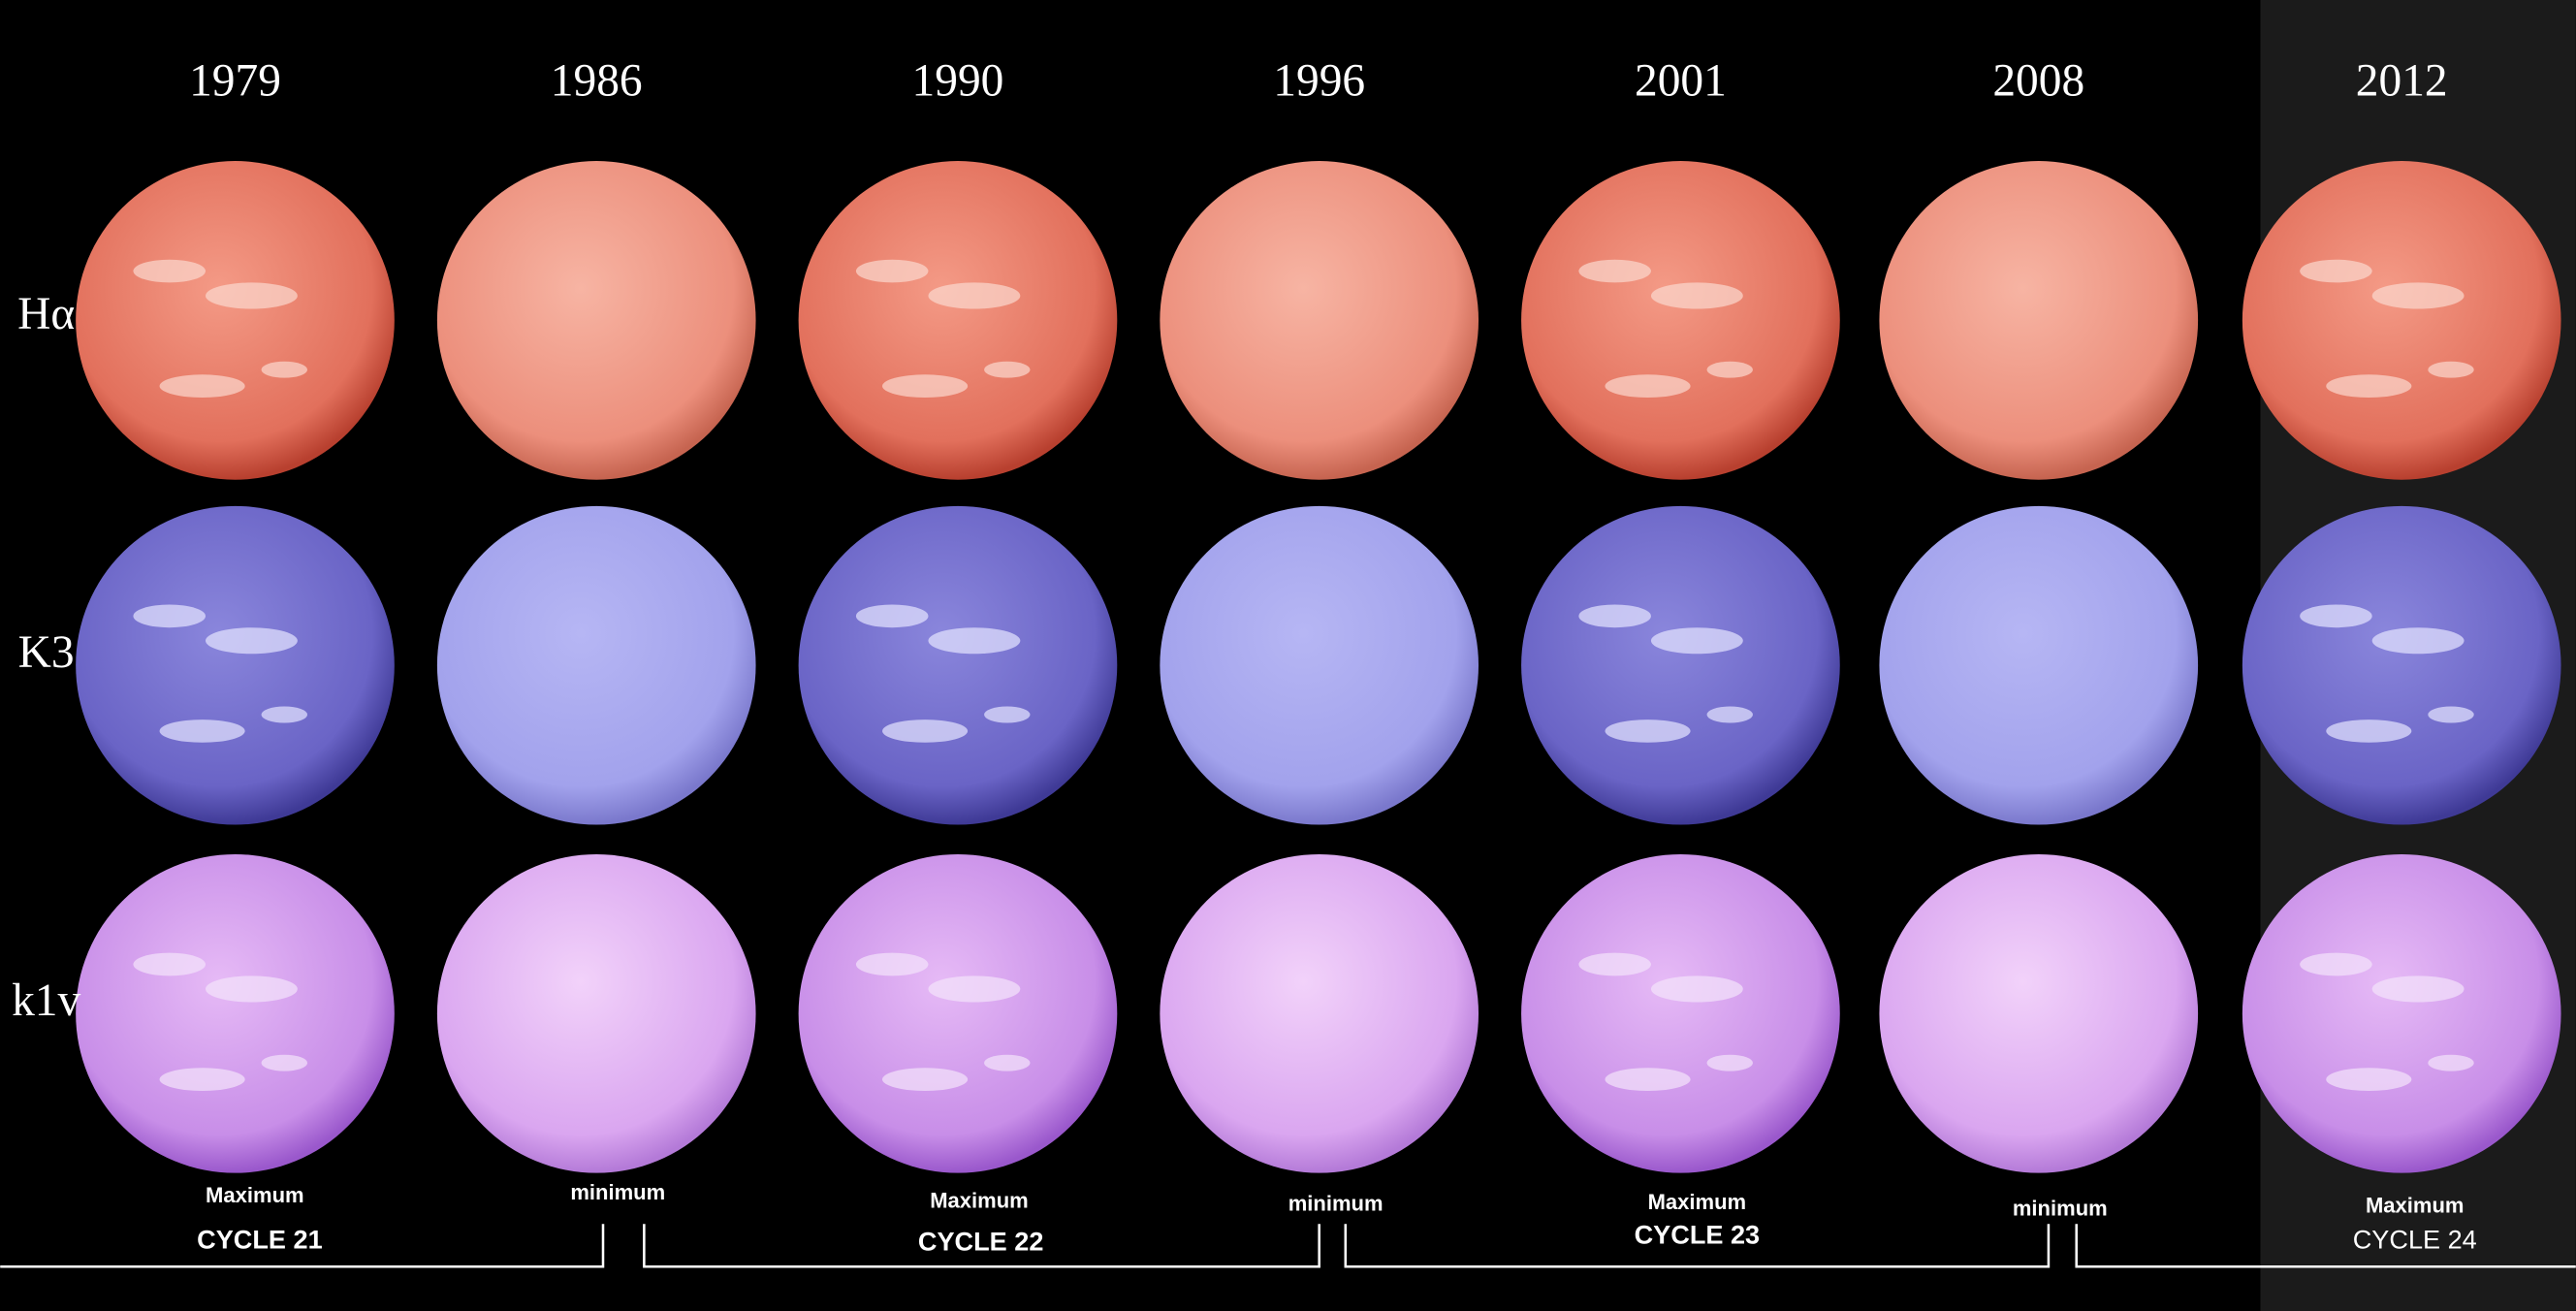 This screenshot has height=1311, width=2576. Describe the element at coordinates (1681, 80) in the screenshot. I see `year-label: 2001` at that location.